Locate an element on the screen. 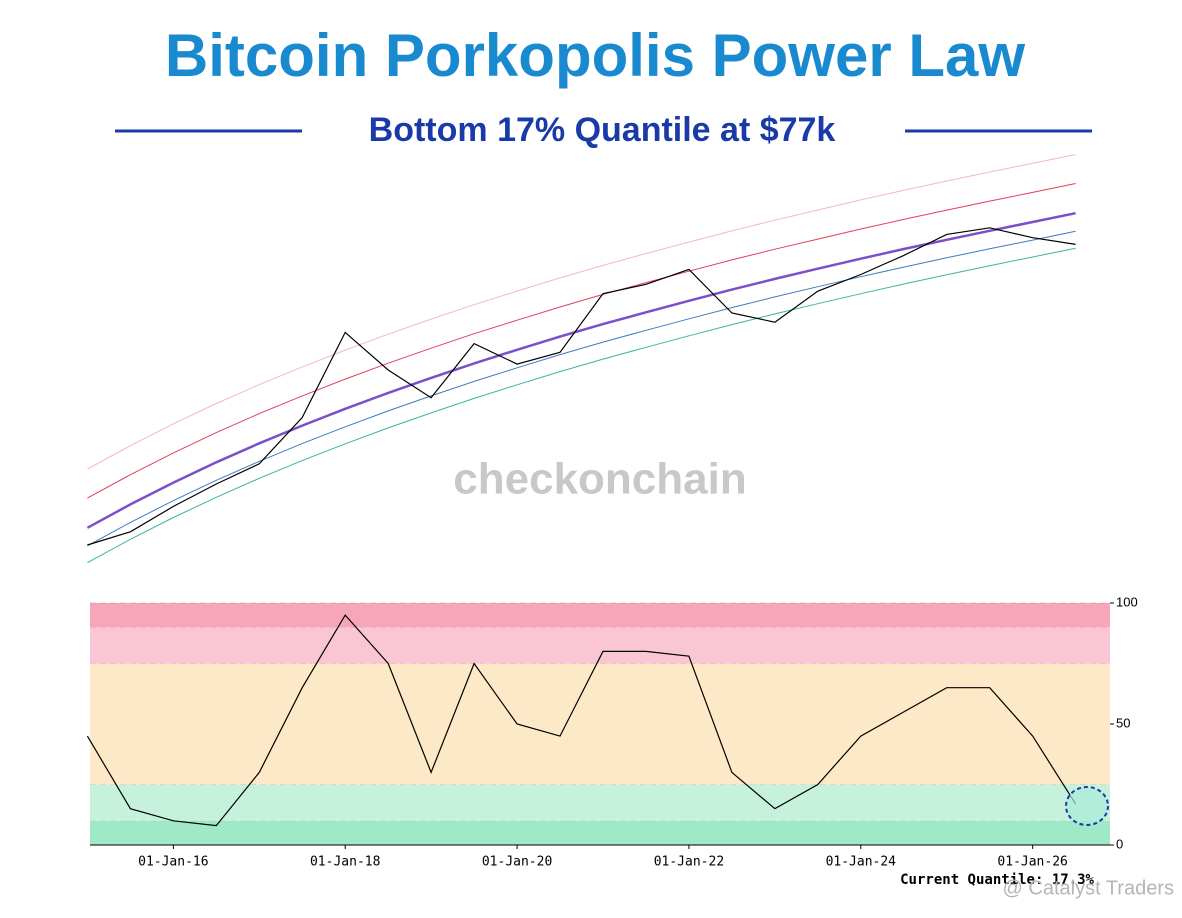 Image resolution: width=1182 pixels, height=918 pixels. chart-subtitle: Bottom 17% Quantile at $77k is located at coordinates (602, 130).